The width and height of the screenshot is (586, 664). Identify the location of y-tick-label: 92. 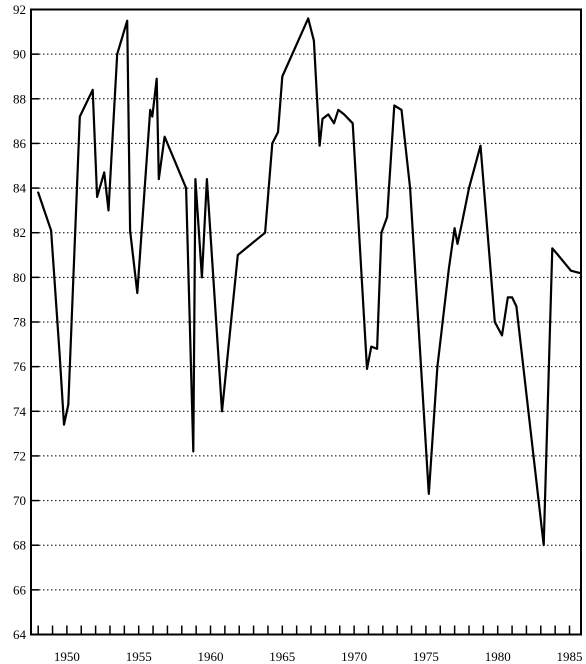
(19, 9).